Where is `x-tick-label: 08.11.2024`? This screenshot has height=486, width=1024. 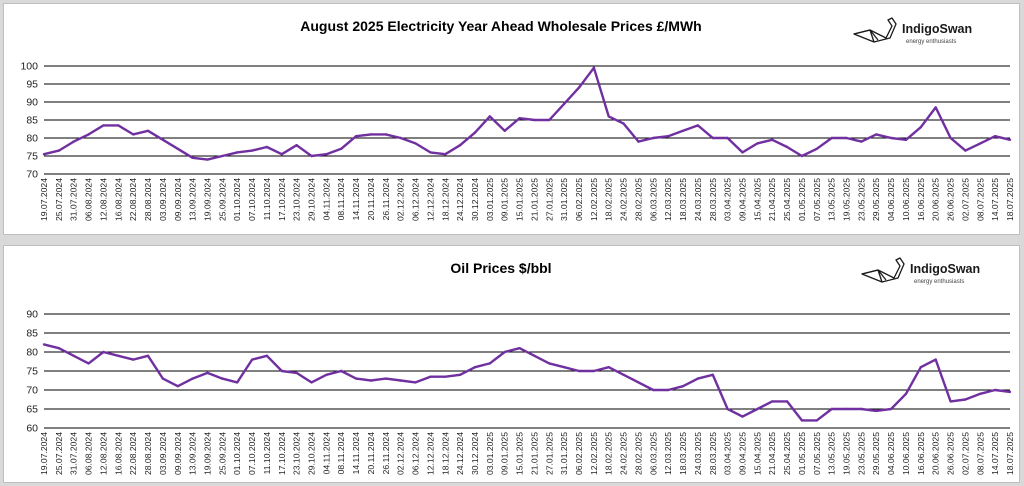 x-tick-label: 08.11.2024 is located at coordinates (341, 199).